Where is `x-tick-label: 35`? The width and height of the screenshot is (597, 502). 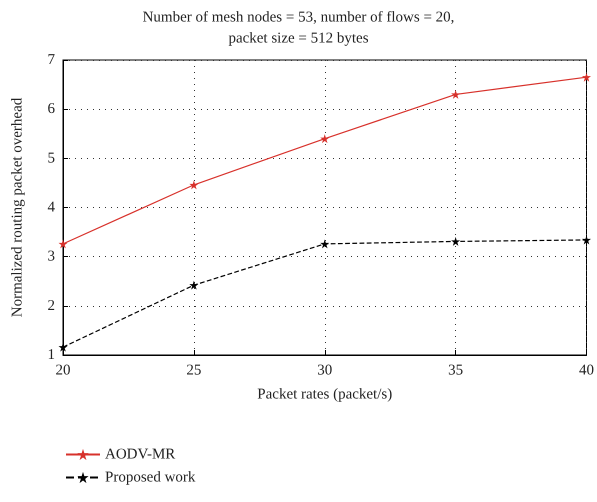 x-tick-label: 35 is located at coordinates (456, 370).